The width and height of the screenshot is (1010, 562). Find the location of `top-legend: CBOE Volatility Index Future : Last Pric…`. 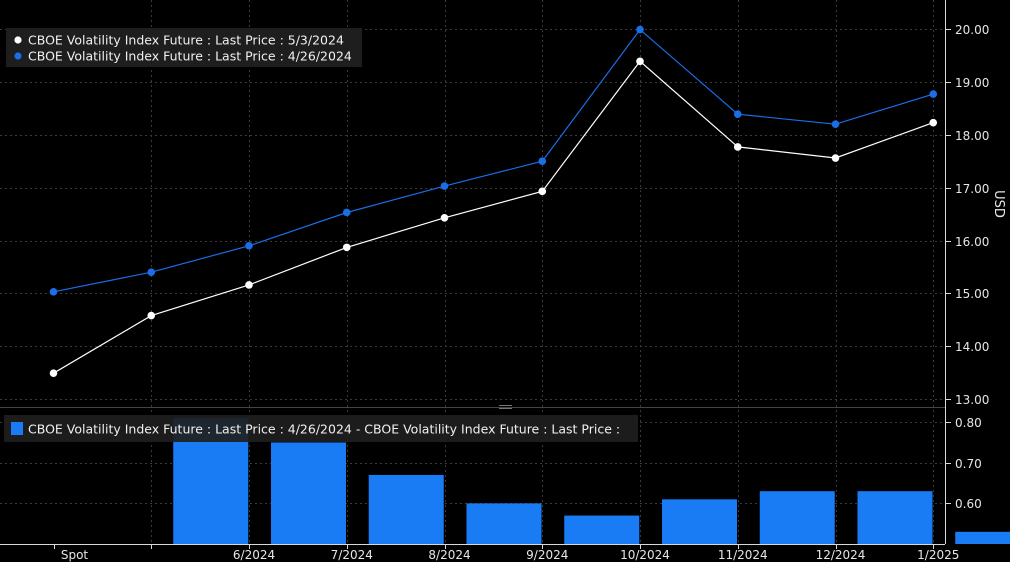

top-legend: CBOE Volatility Index Future : Last Pric… is located at coordinates (184, 47).